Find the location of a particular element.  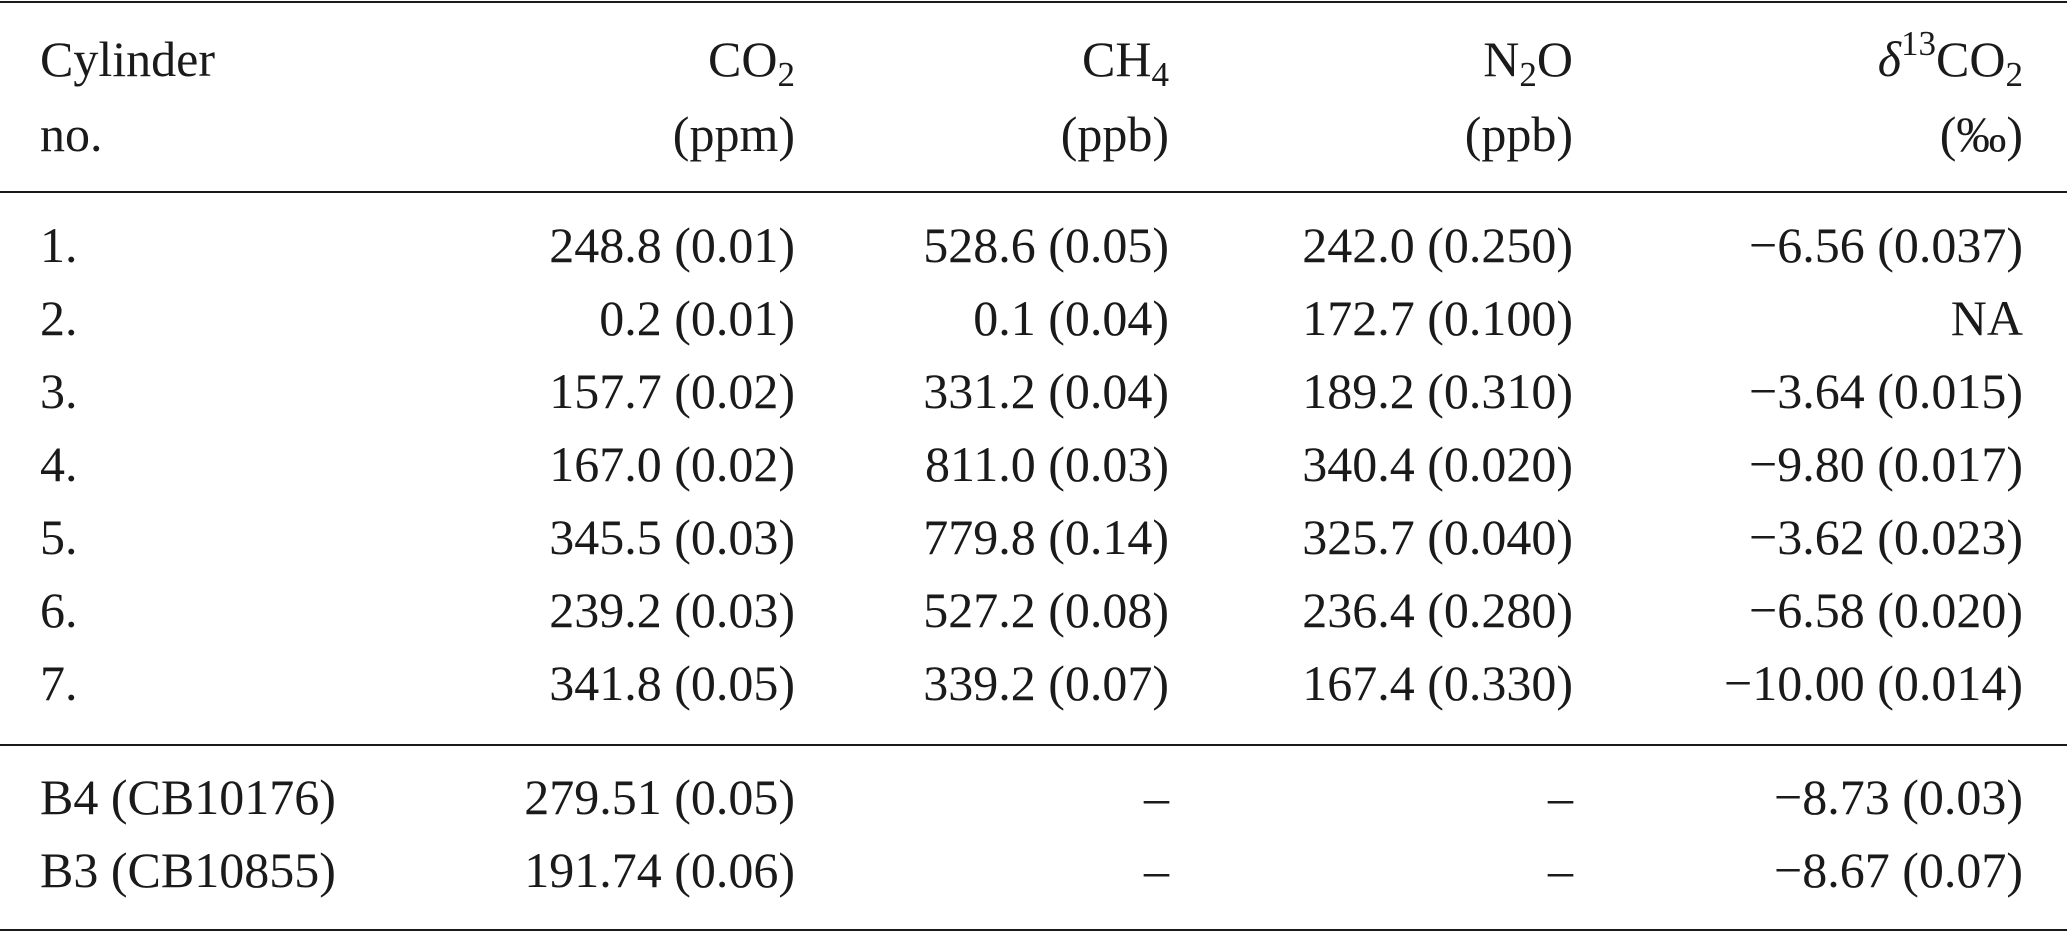

table-cell: 528.6 (0.05) is located at coordinates (1046, 245).